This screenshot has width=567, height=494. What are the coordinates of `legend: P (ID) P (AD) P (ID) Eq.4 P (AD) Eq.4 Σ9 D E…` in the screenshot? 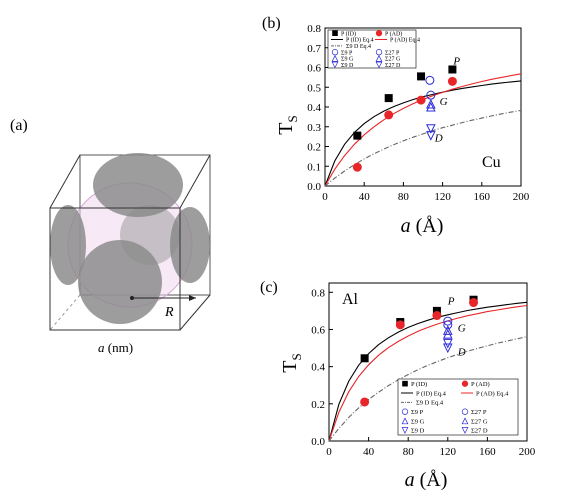 It's located at (373, 49).